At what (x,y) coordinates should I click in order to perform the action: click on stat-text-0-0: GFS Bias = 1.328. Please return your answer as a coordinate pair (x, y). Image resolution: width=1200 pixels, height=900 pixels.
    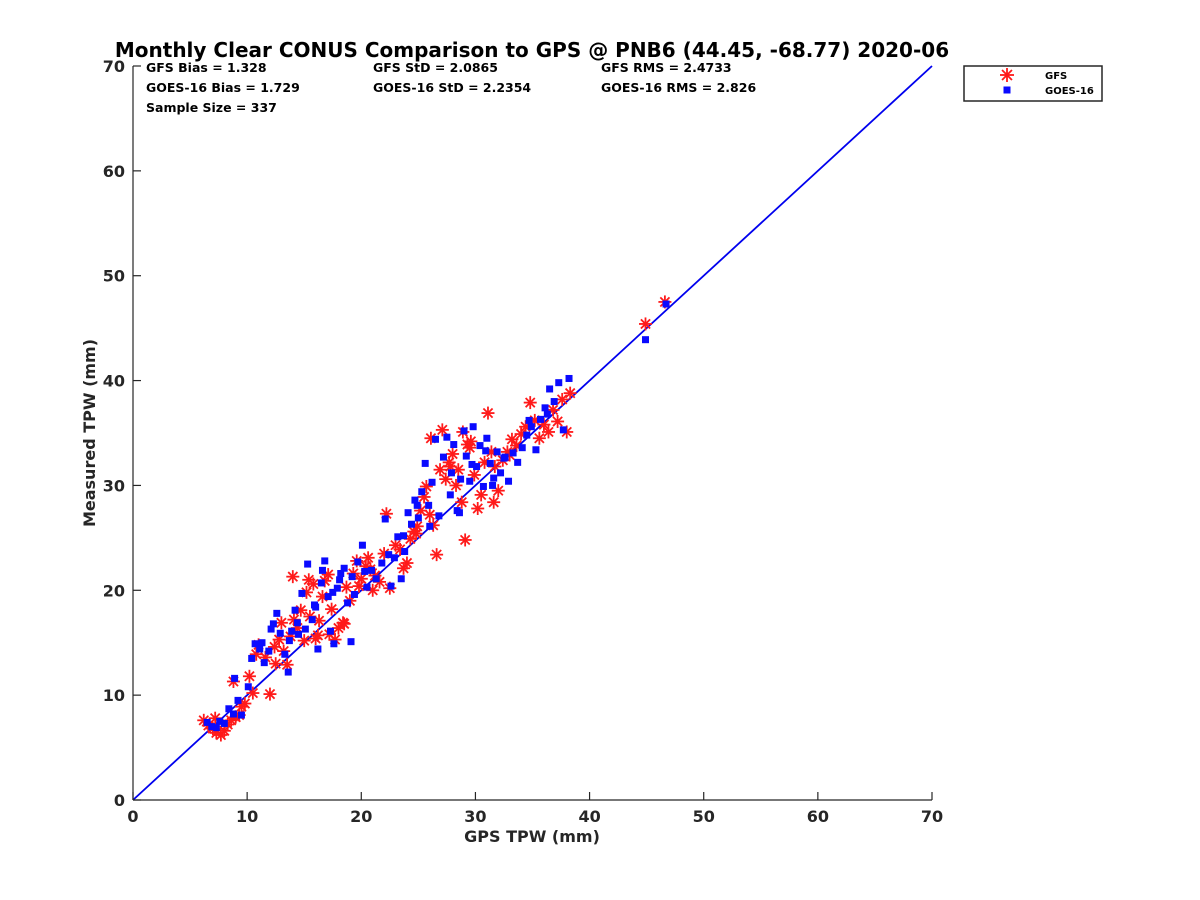
    Looking at the image, I should click on (206, 67).